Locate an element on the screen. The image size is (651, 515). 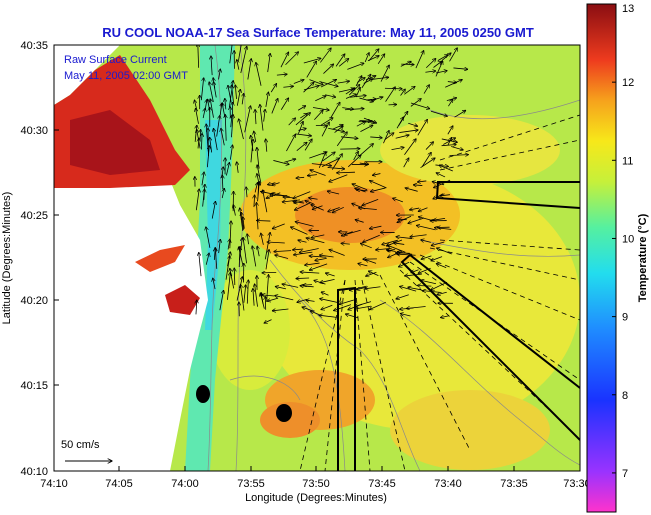
y-tick-label: 40:15 is located at coordinates (34, 386).